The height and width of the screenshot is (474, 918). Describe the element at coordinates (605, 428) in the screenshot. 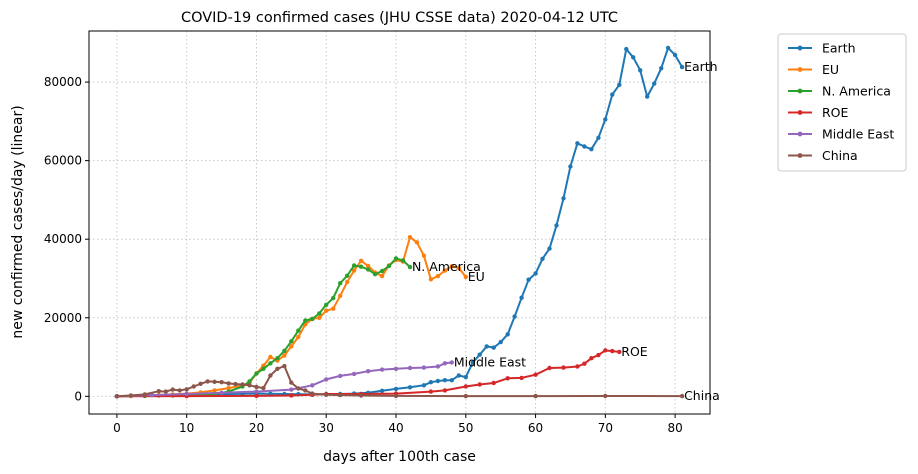

I see `x-tick-label: 70` at that location.